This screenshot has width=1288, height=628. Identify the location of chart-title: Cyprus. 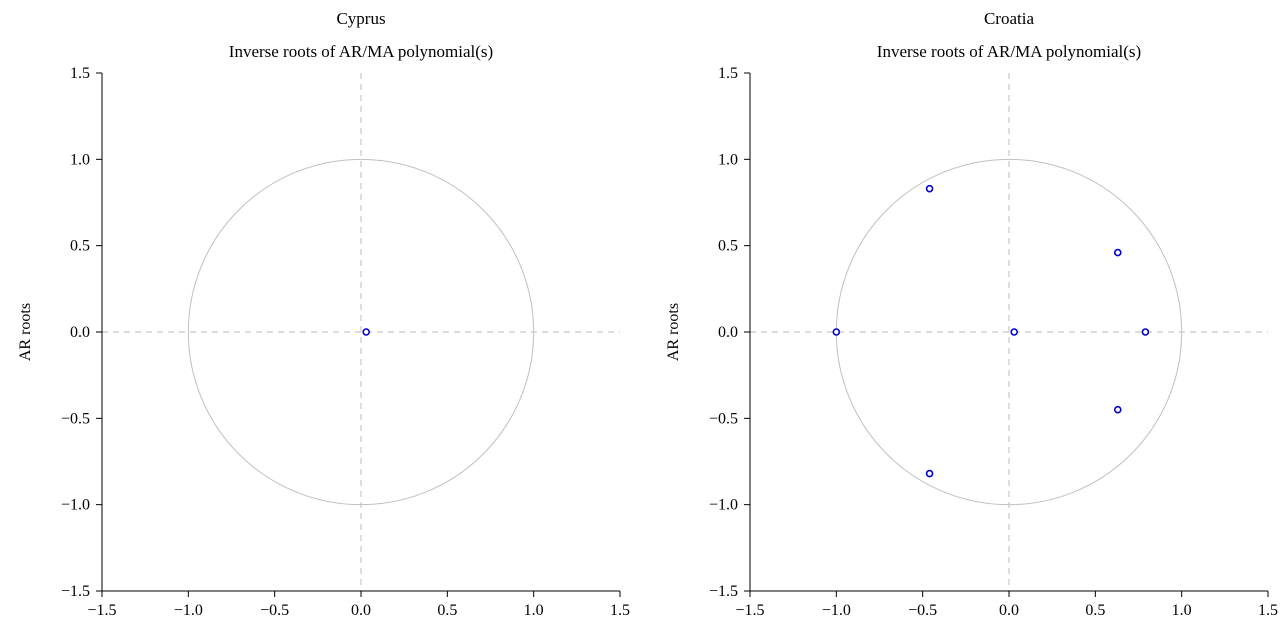
(360, 18).